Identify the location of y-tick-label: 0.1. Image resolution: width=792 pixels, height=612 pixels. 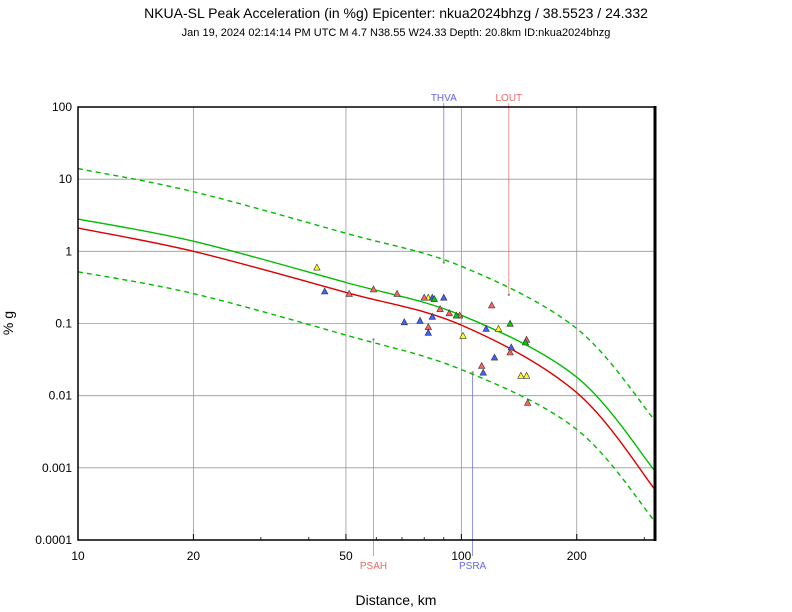
(63, 324).